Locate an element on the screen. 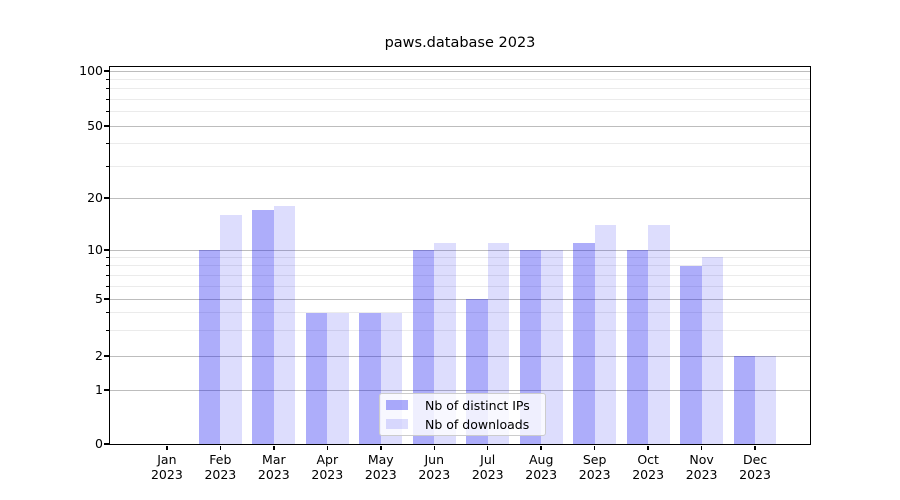  y-tick-label: 2 is located at coordinates (99, 355).